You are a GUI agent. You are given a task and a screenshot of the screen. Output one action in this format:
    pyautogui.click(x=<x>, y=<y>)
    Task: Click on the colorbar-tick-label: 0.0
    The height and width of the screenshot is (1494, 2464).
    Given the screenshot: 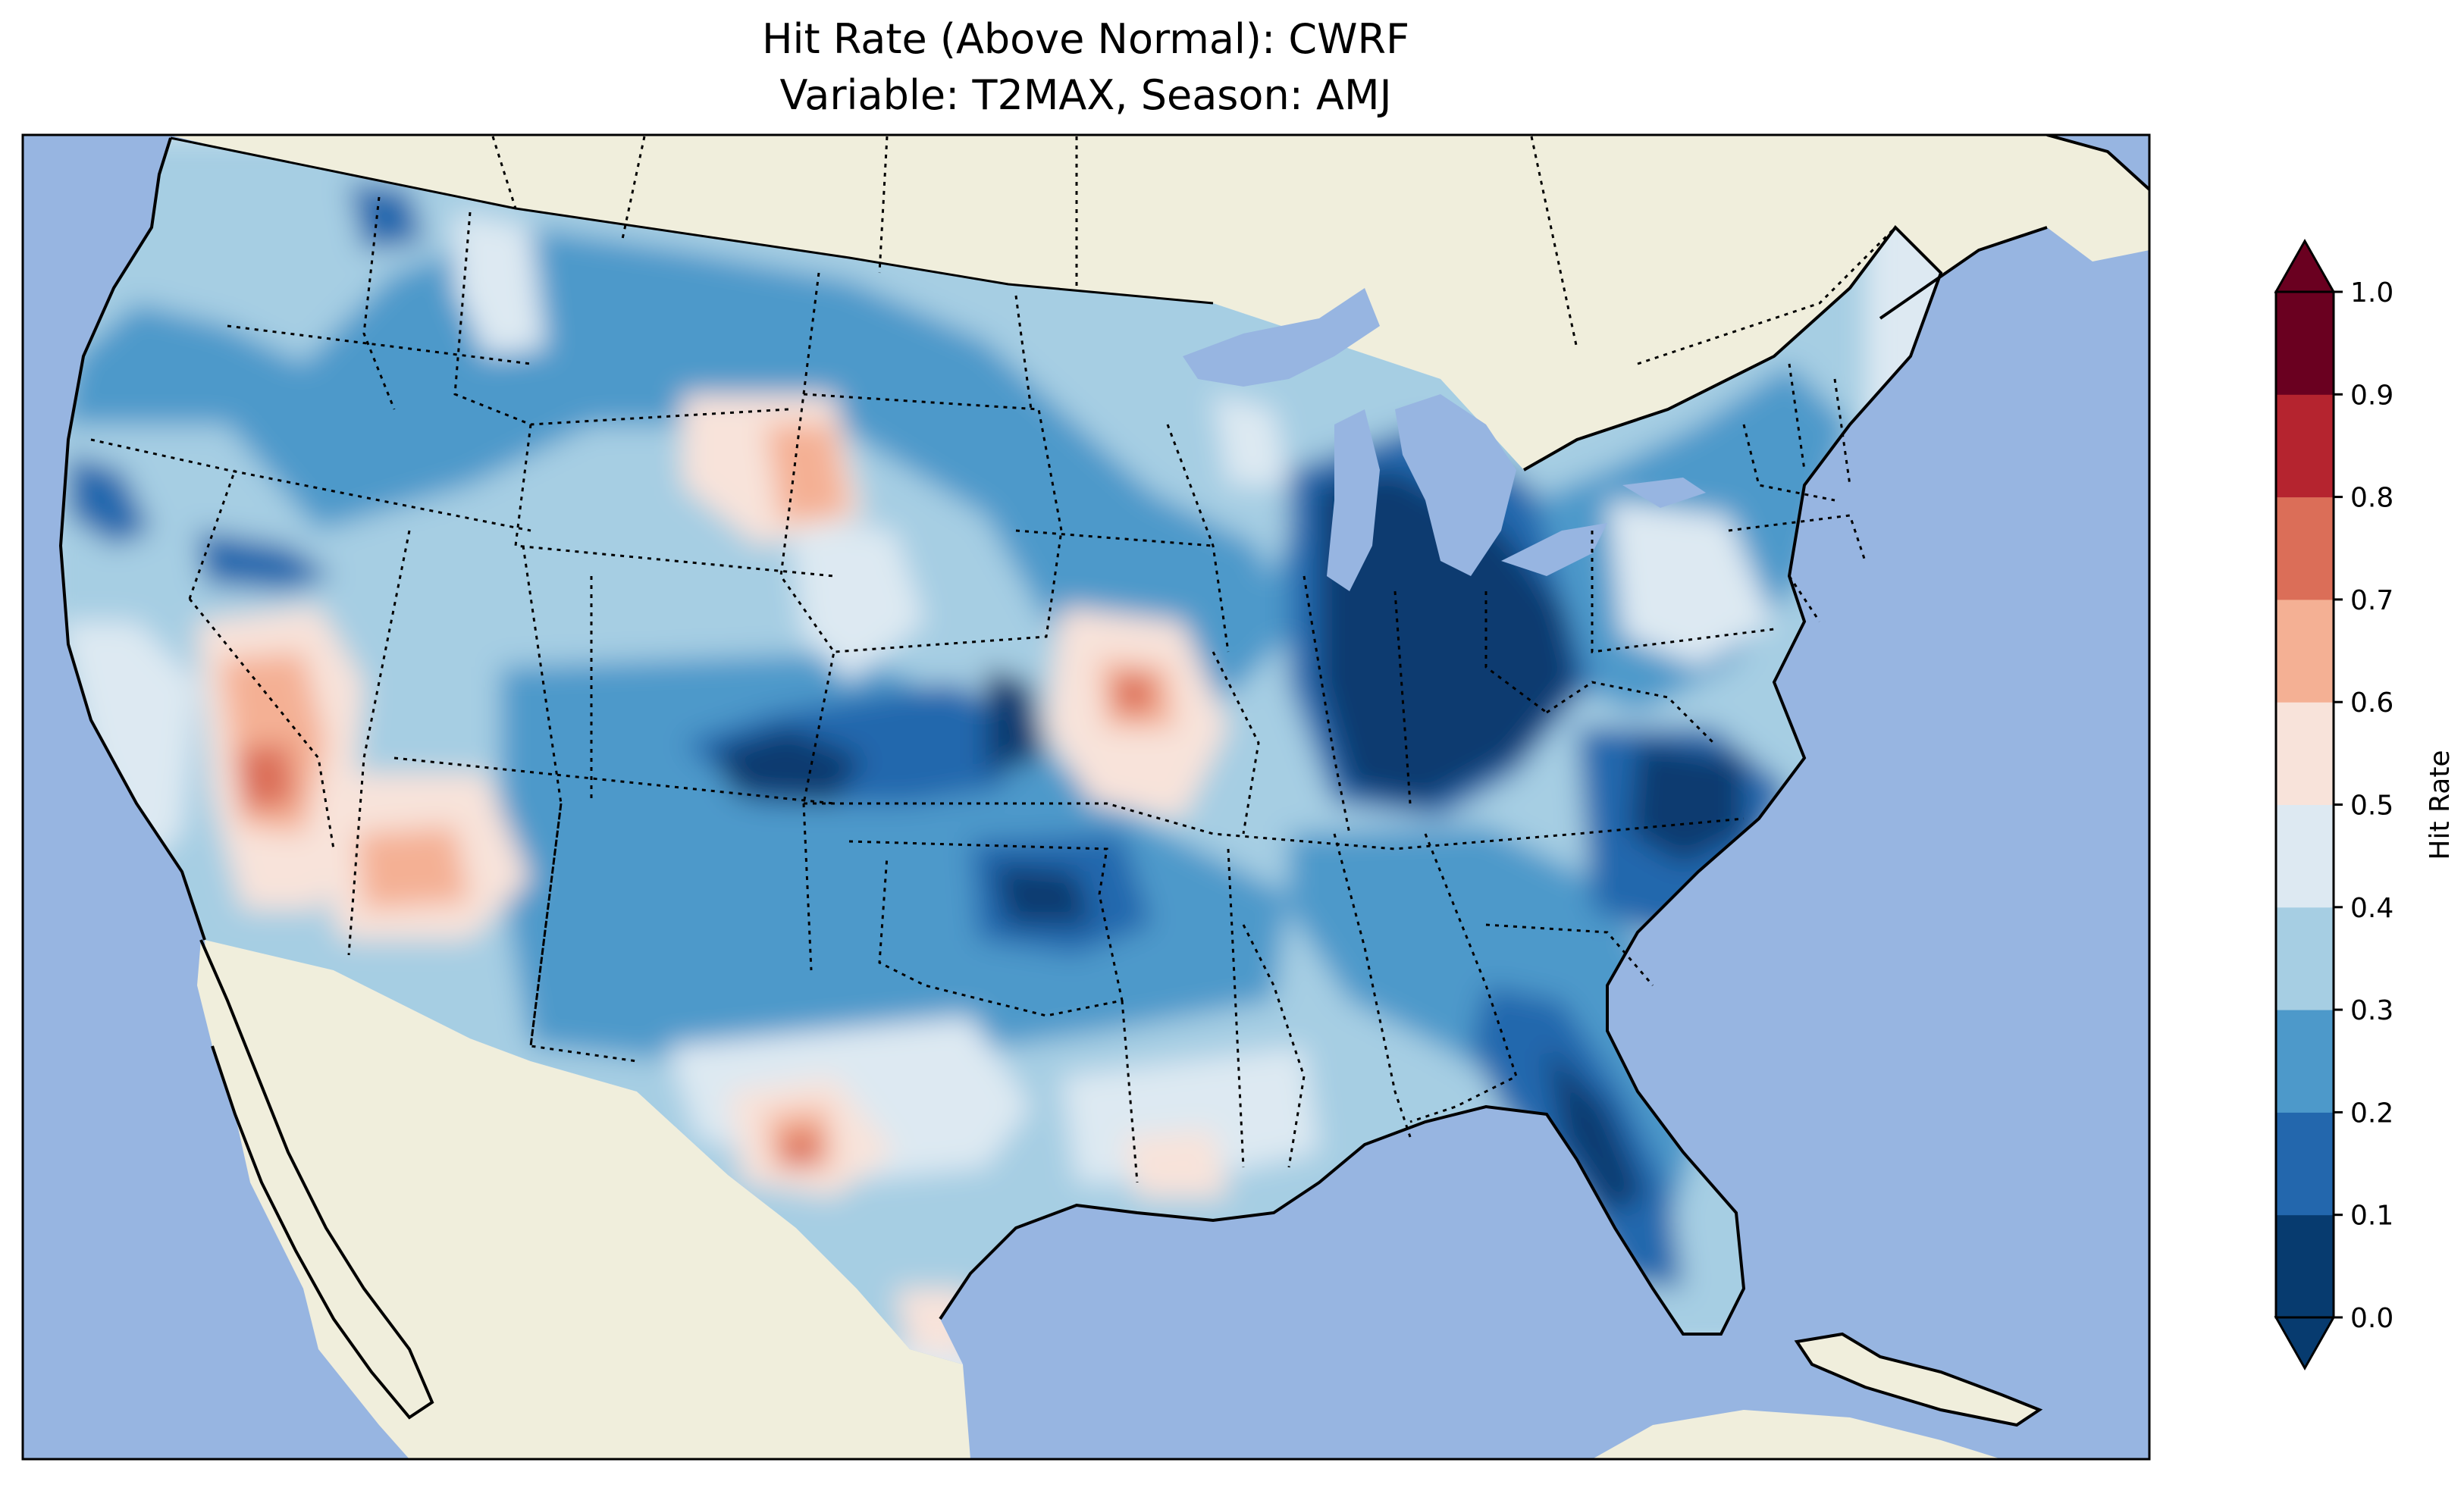 What is the action you would take?
    pyautogui.click(x=2371, y=1318)
    